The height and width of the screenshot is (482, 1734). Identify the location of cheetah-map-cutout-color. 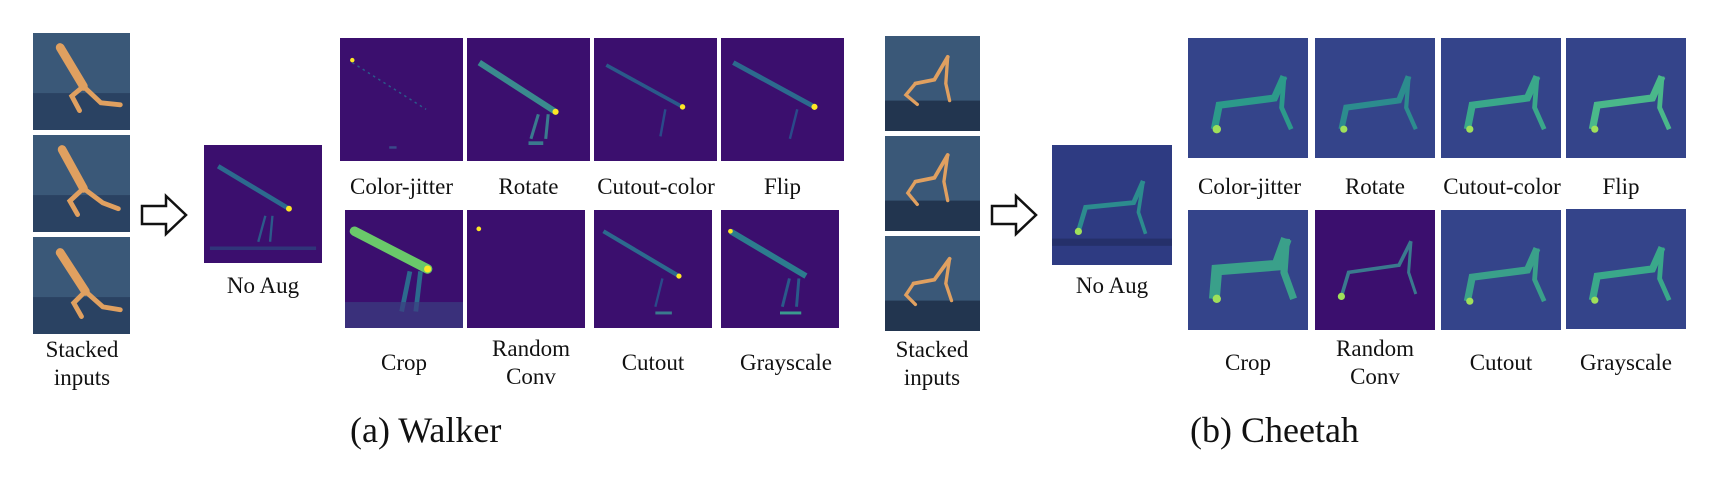
(1501, 98).